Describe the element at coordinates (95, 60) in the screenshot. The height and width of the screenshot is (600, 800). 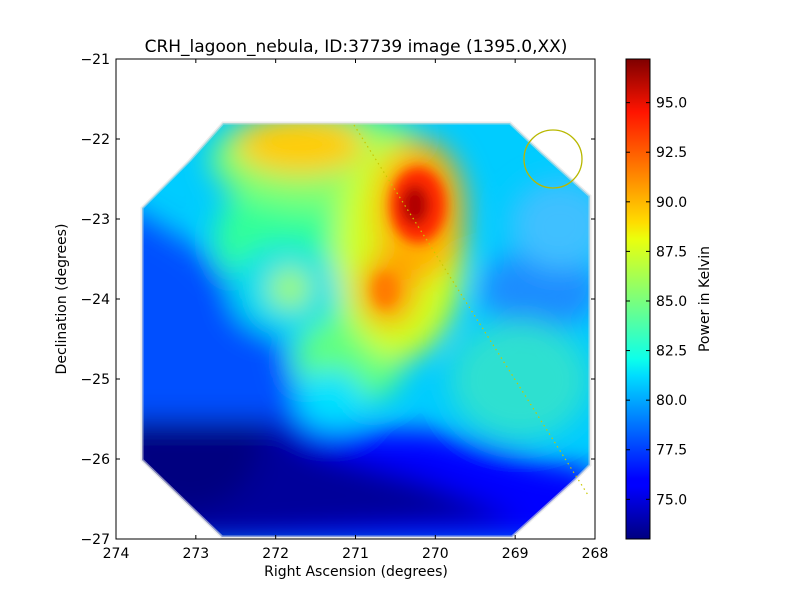
I see `y-tick-label: −21` at that location.